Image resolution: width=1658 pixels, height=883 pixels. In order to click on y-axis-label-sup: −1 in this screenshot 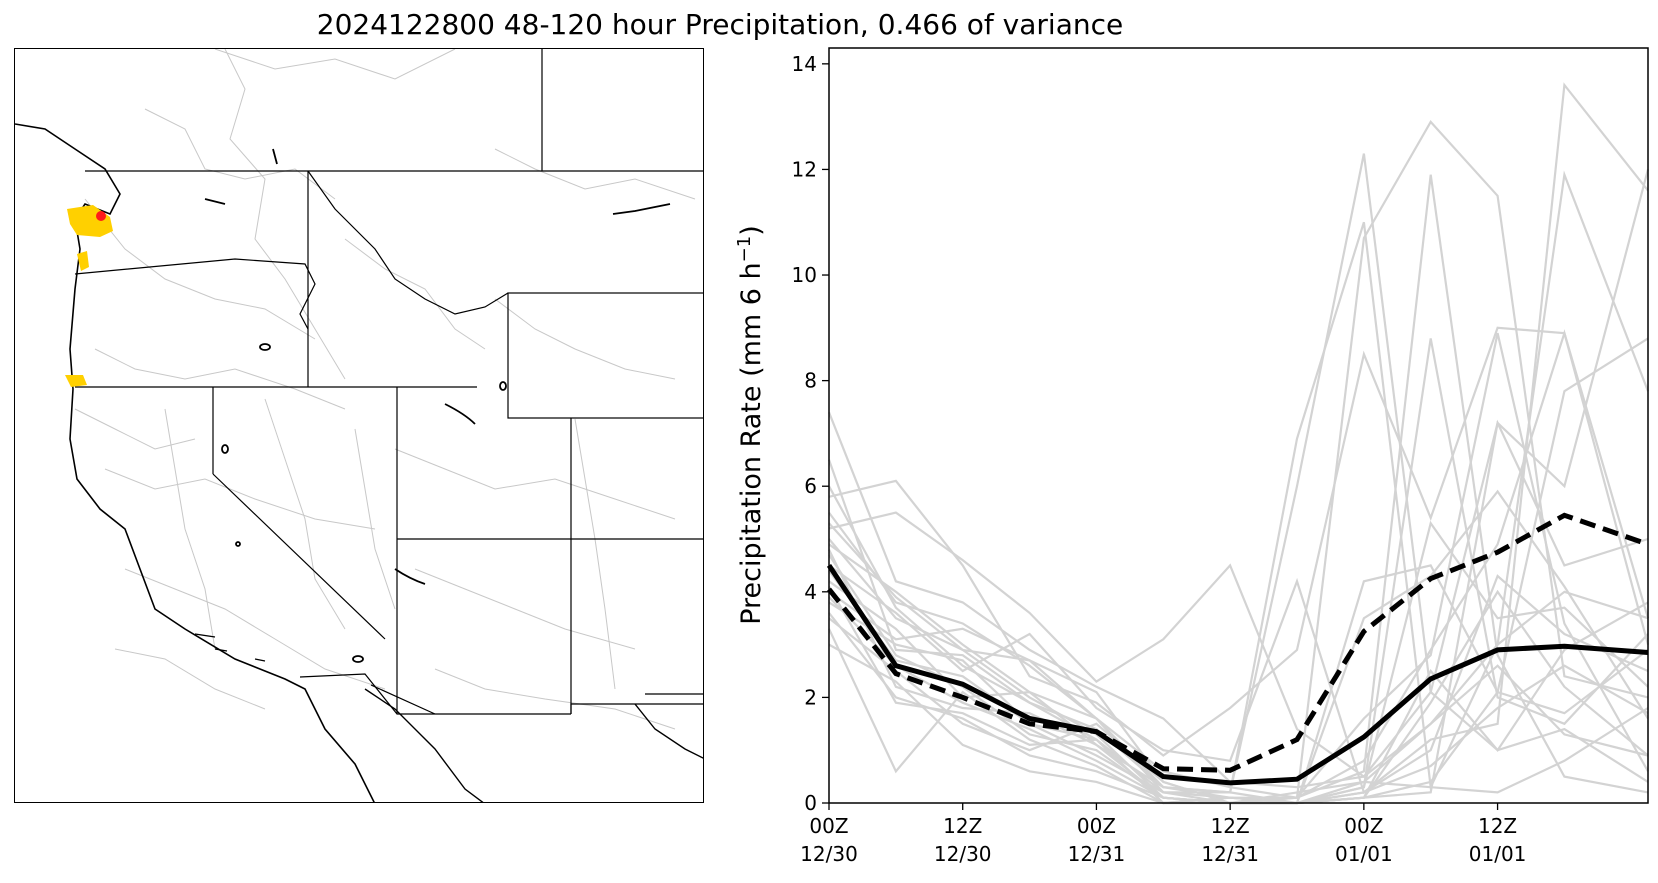, I will do `click(744, 249)`.